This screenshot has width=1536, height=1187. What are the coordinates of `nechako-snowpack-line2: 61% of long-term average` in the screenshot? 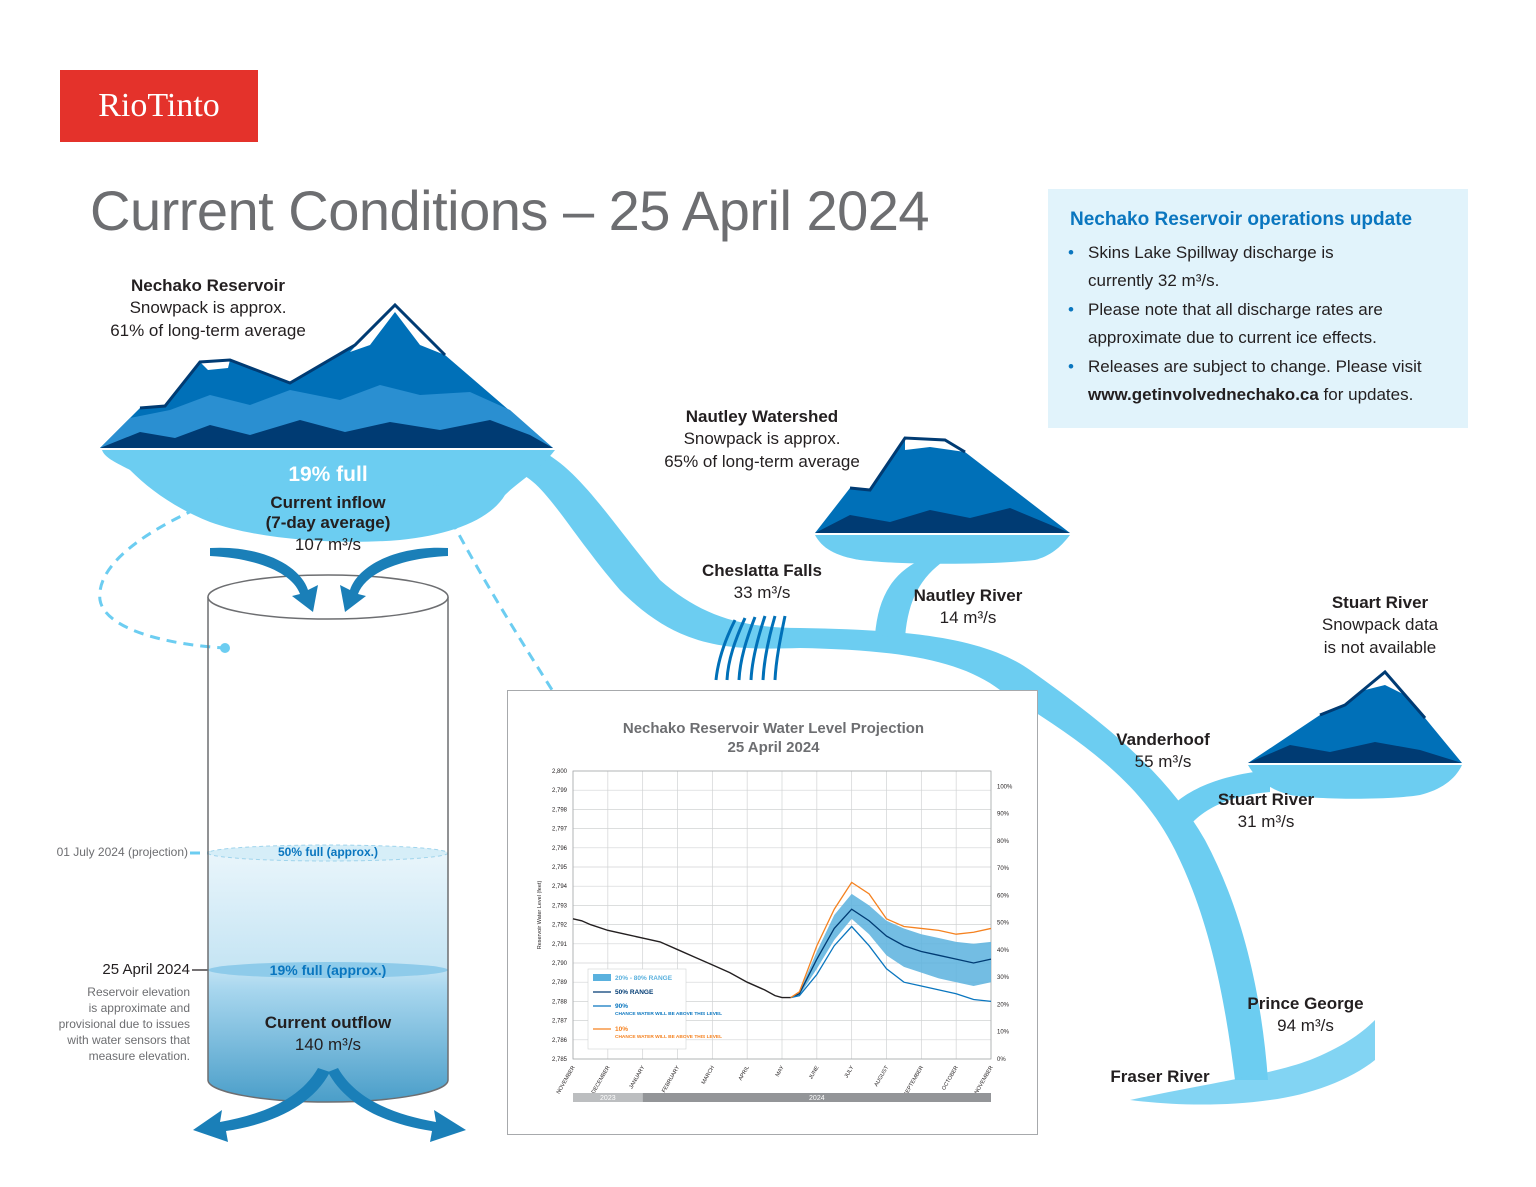 It's located at (208, 330).